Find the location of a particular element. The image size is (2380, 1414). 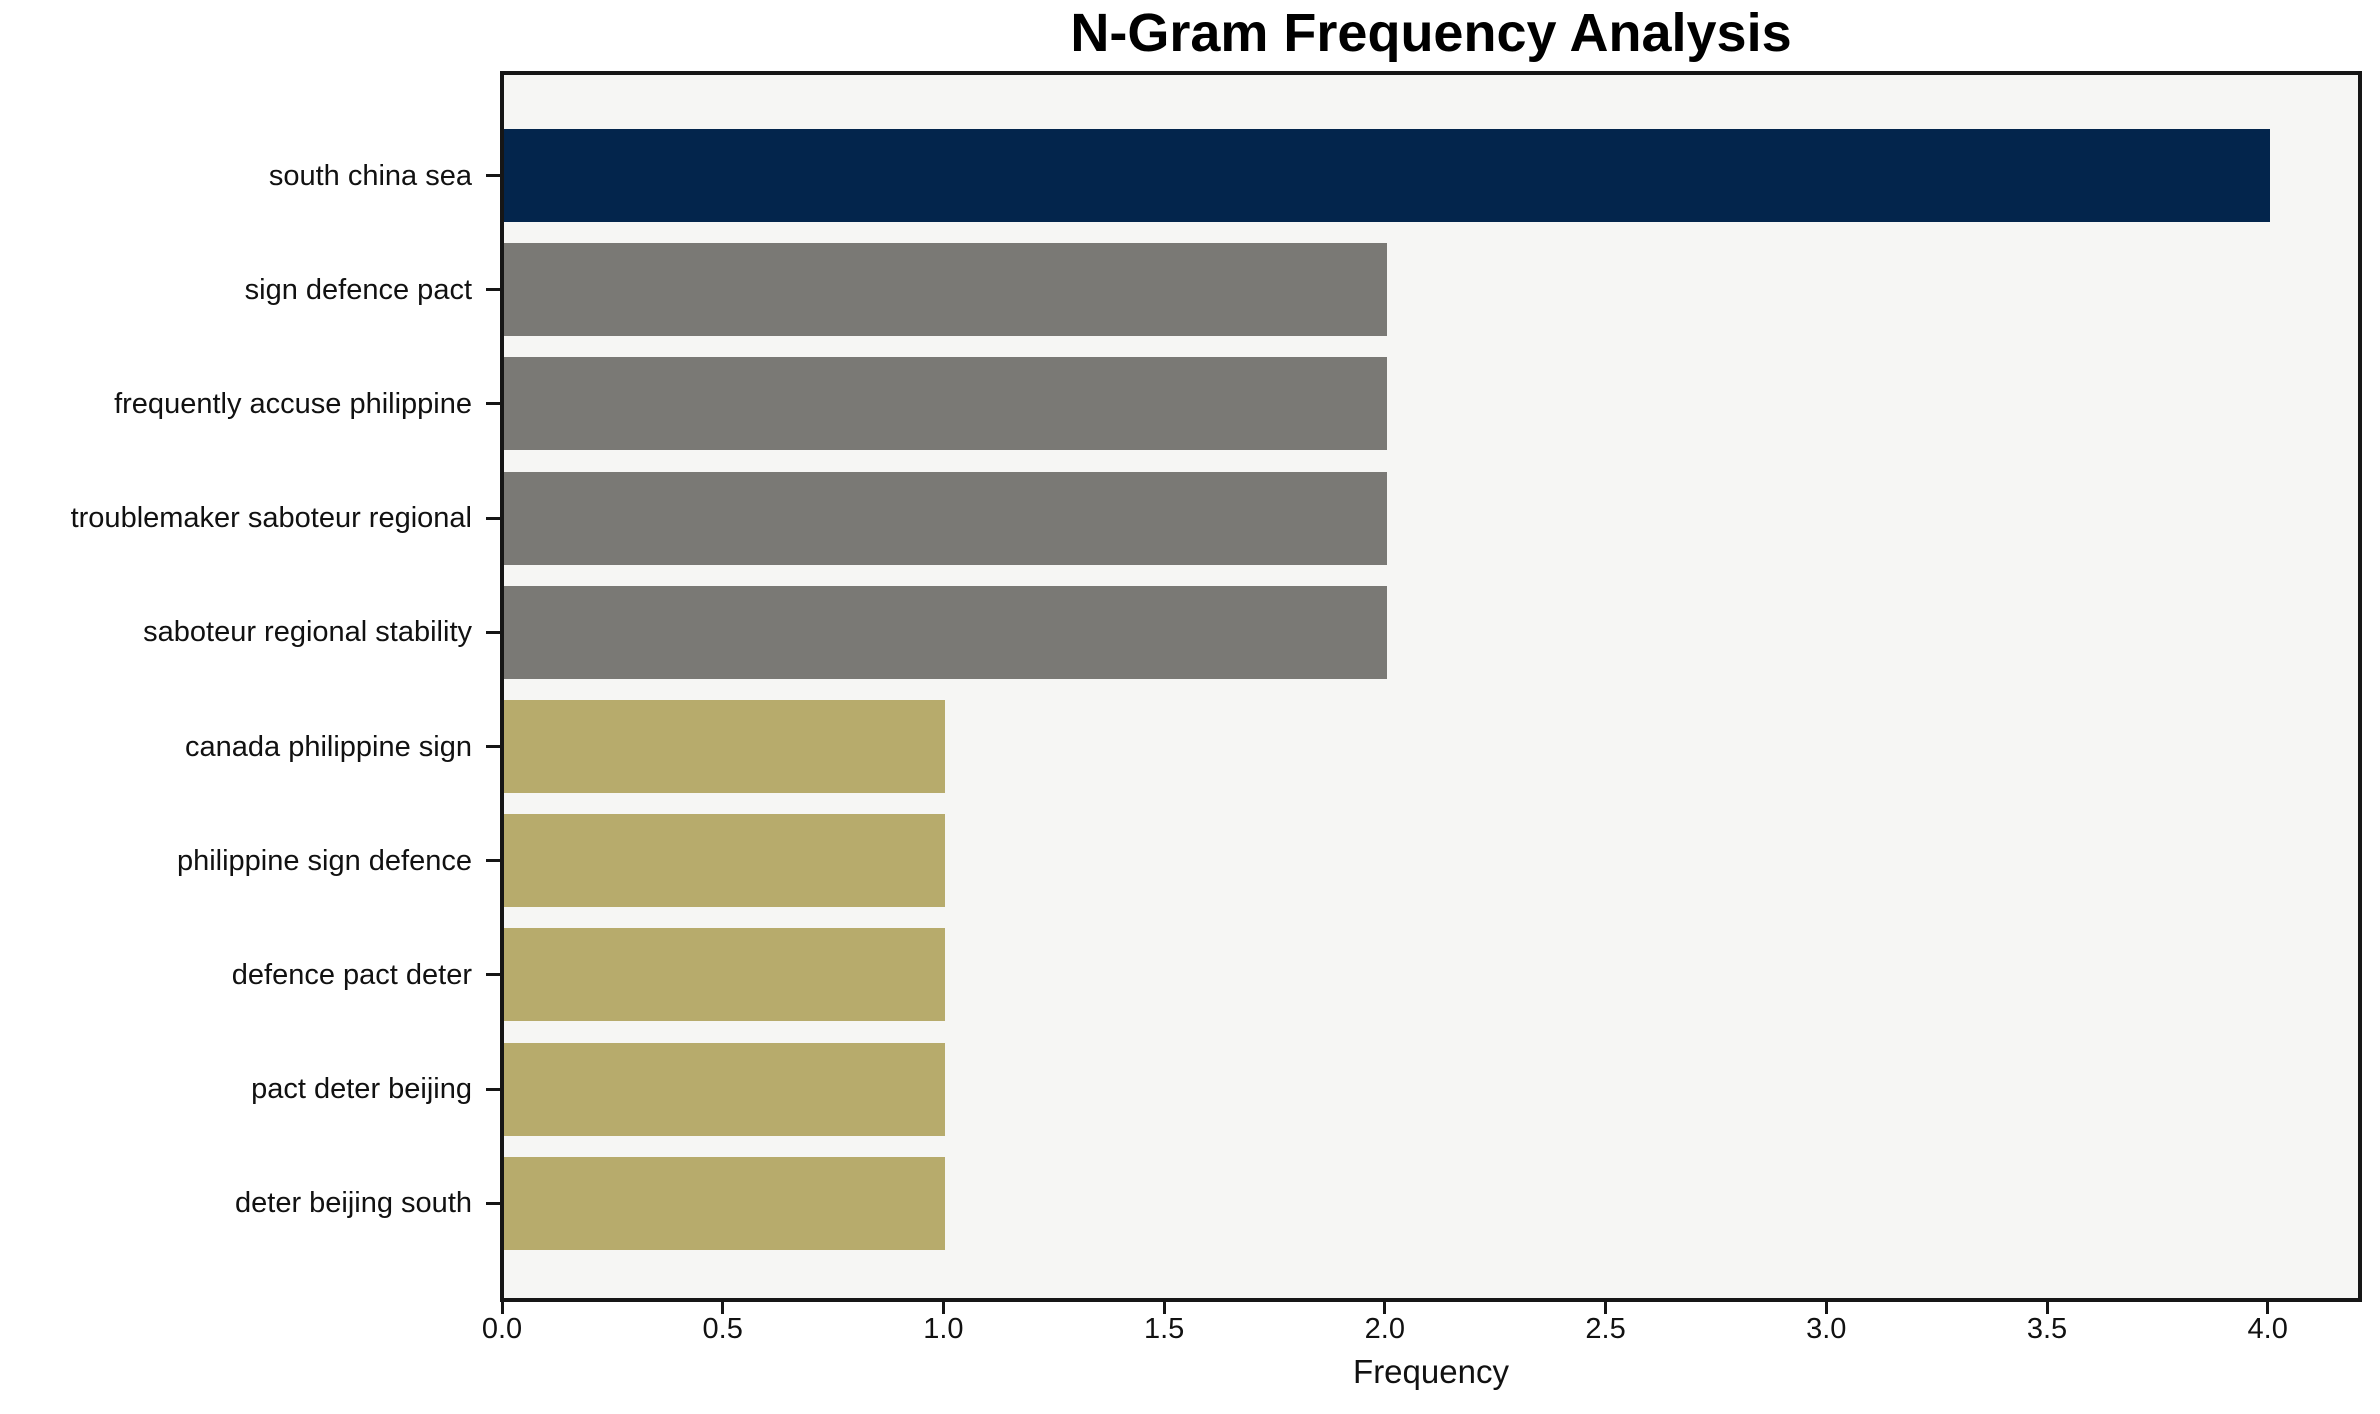

bar-south-china-sea is located at coordinates (1387, 175).